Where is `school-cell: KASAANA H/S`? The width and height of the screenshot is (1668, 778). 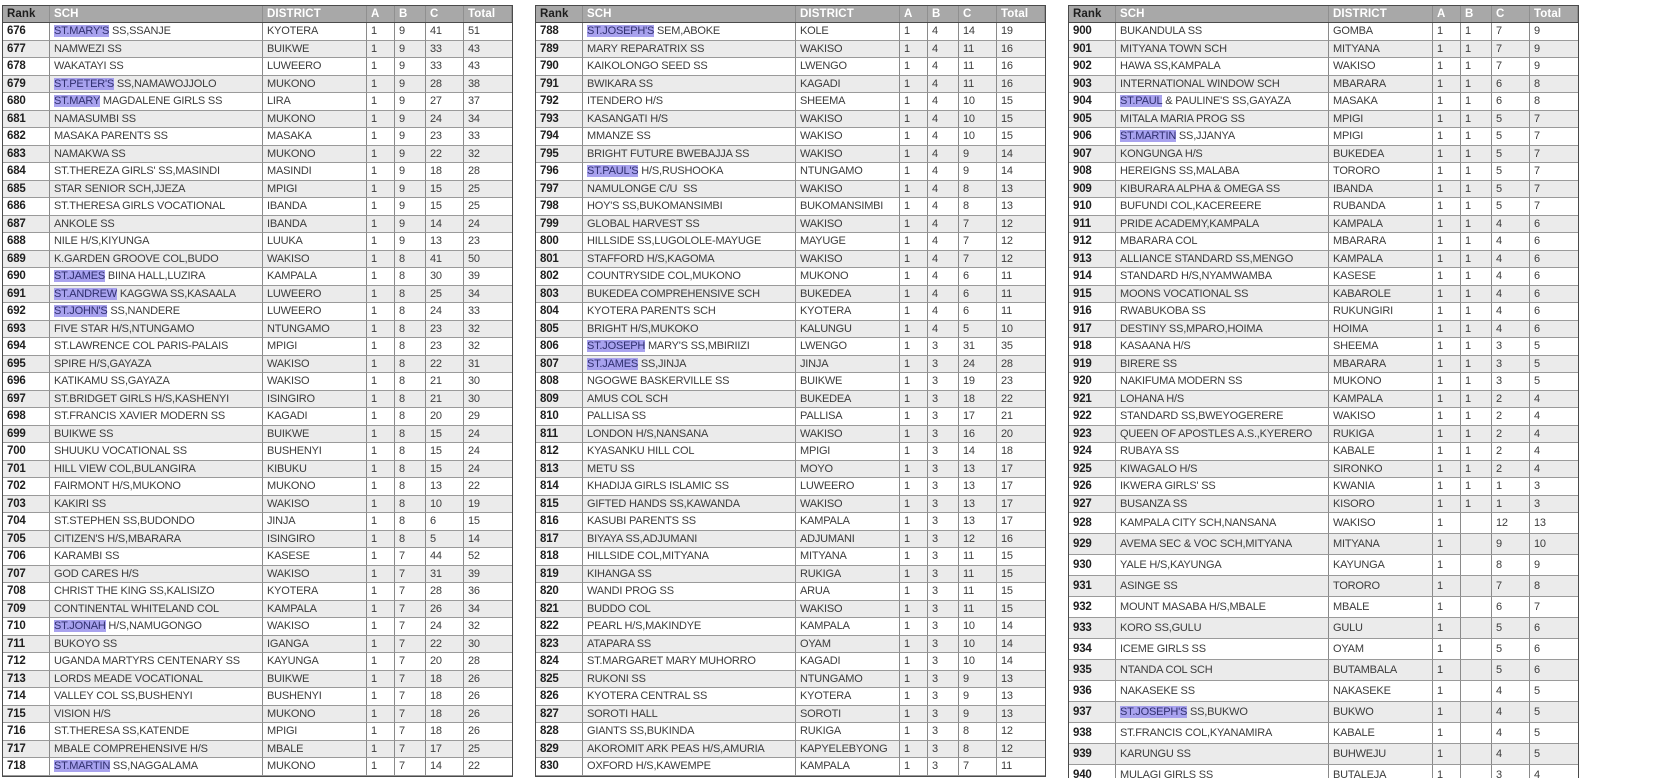
school-cell: KASAANA H/S is located at coordinates (1222, 347).